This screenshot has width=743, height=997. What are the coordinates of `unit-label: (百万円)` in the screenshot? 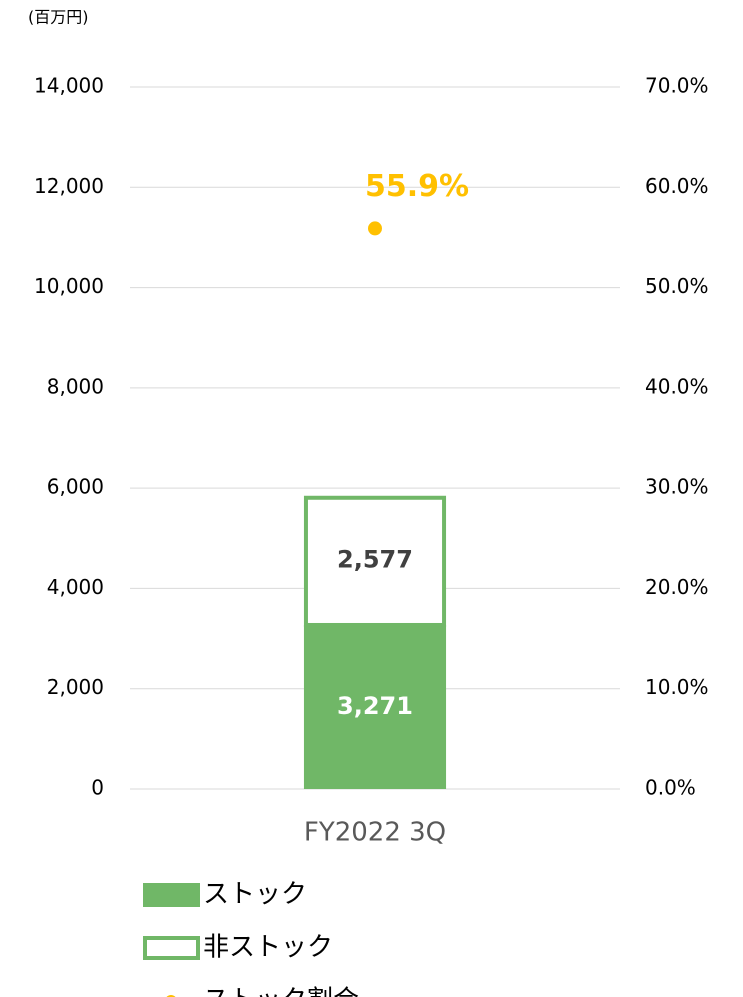 It's located at (58, 17).